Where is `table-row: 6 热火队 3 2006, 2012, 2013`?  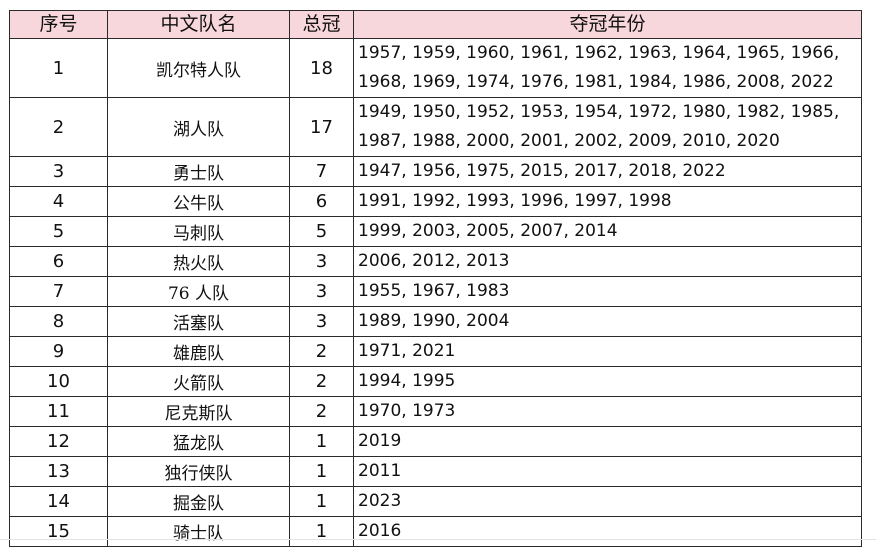
table-row: 6 热火队 3 2006, 2012, 2013 is located at coordinates (435, 261).